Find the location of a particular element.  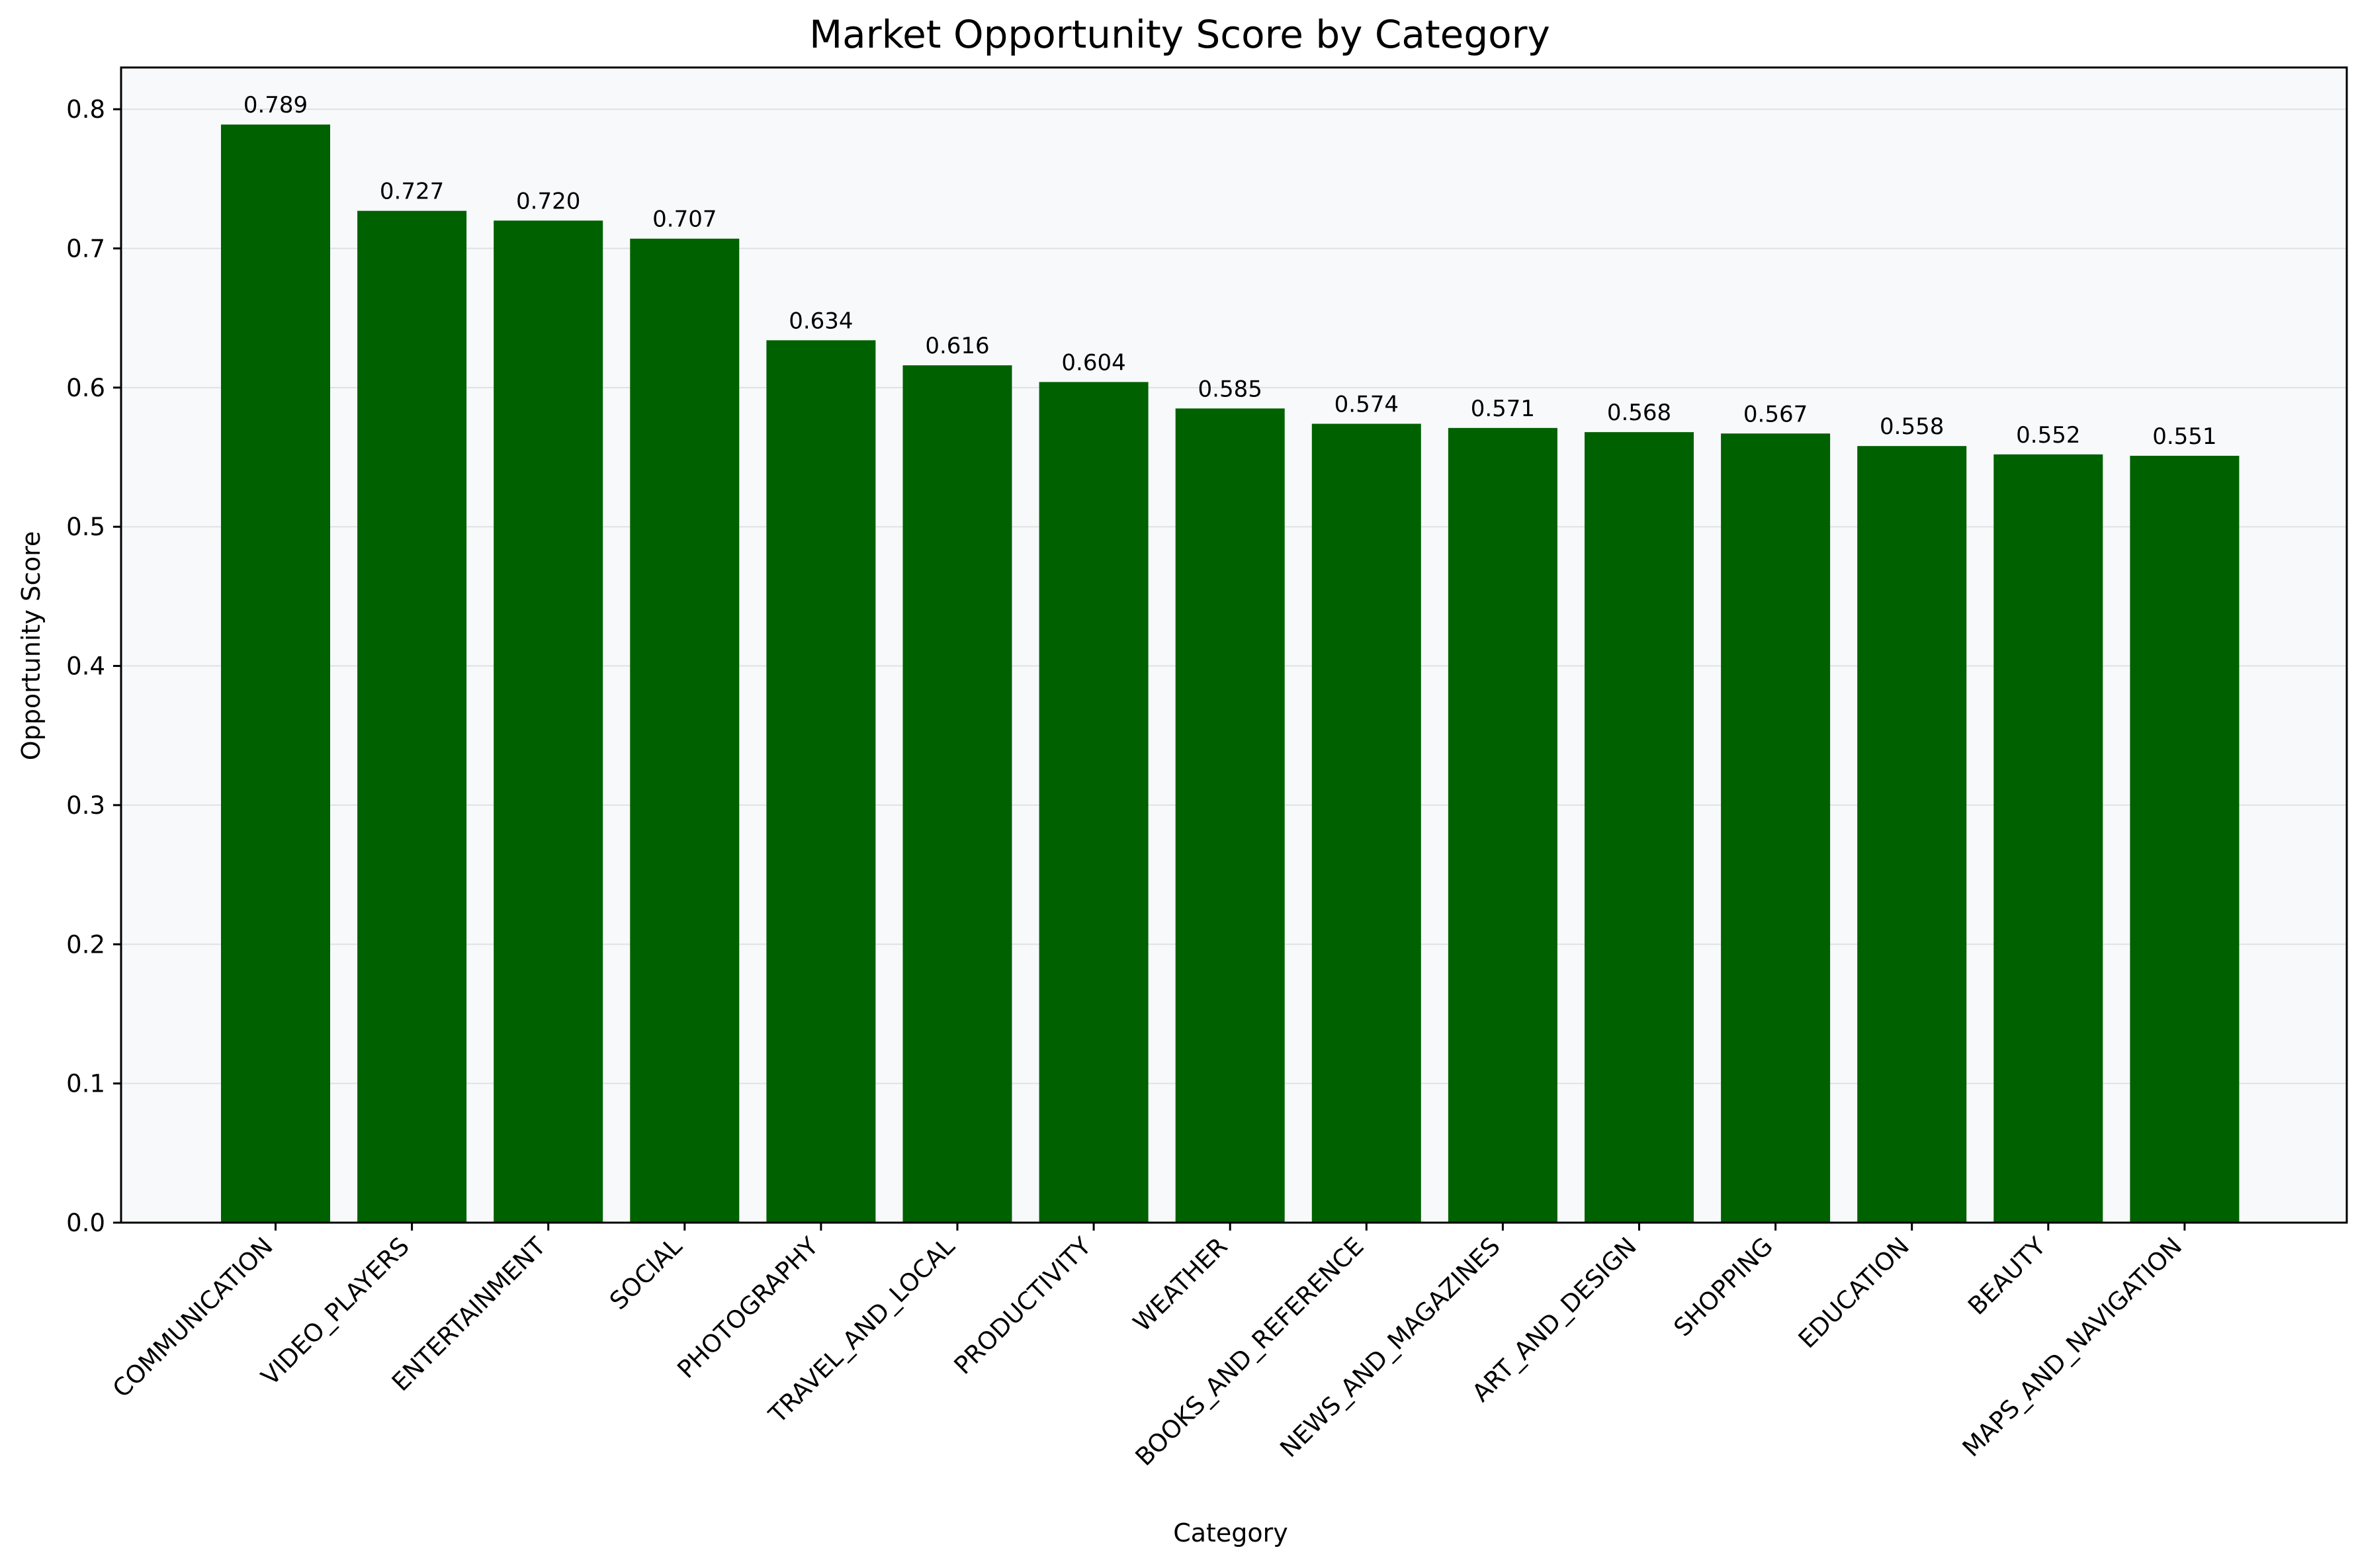

y-tick-label: 0.4 is located at coordinates (86, 667).